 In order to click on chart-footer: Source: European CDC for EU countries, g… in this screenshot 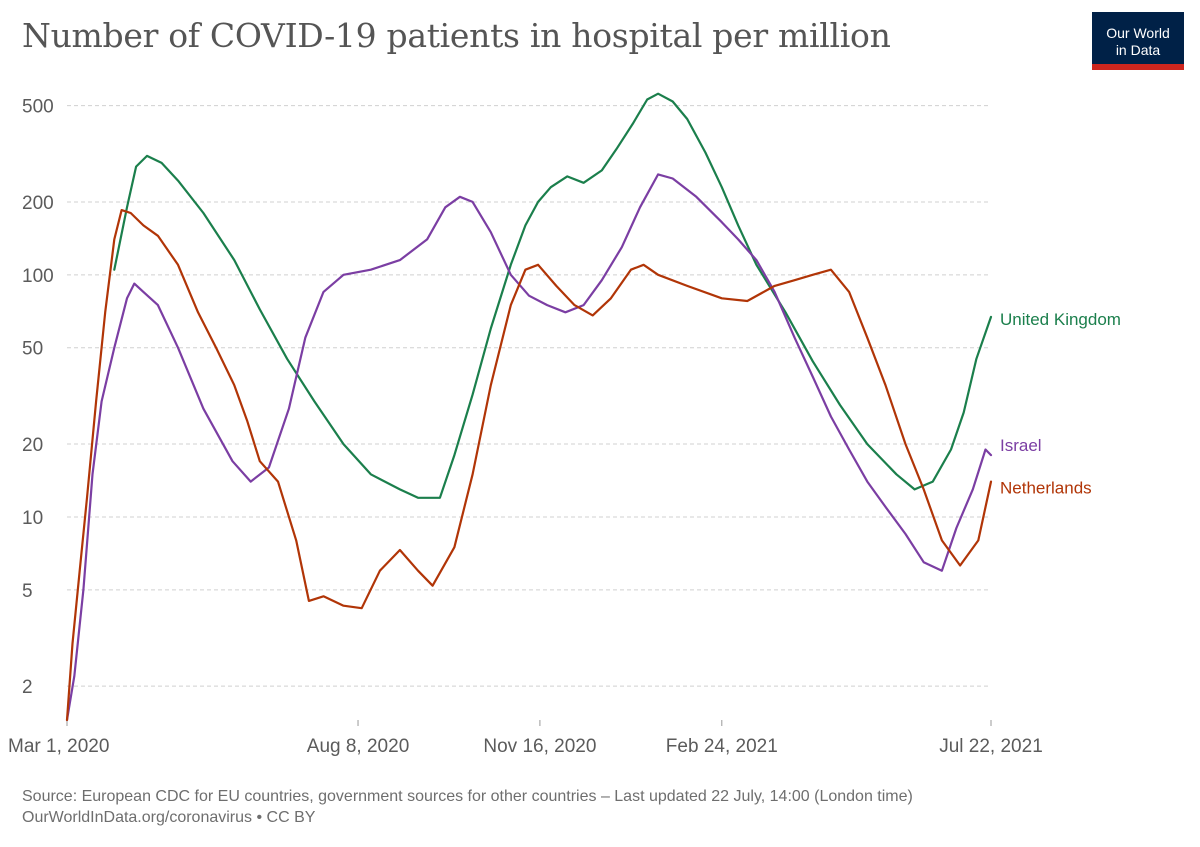, I will do `click(467, 807)`.